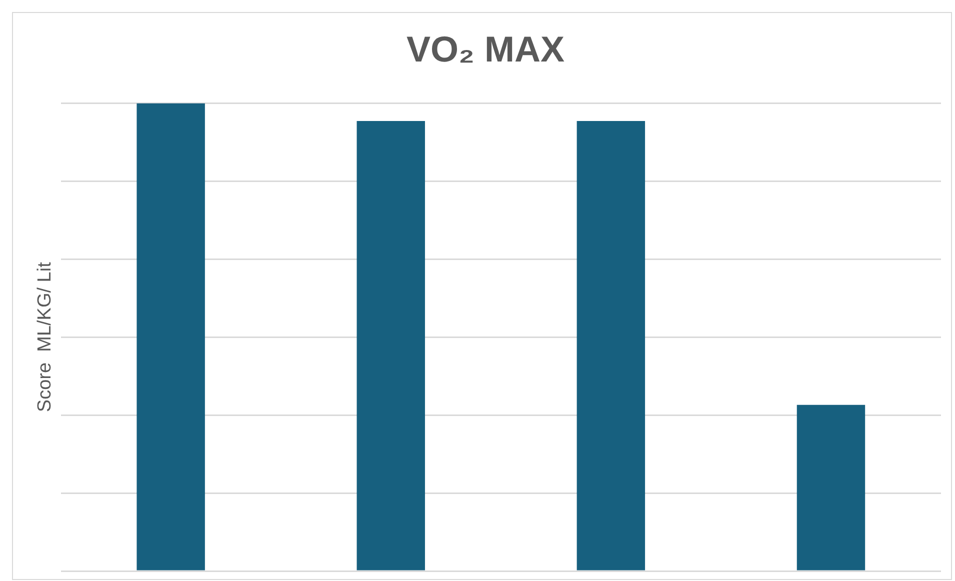 The height and width of the screenshot is (581, 955). I want to click on y-axis-title: Score ML/KG/ Lit, so click(45, 336).